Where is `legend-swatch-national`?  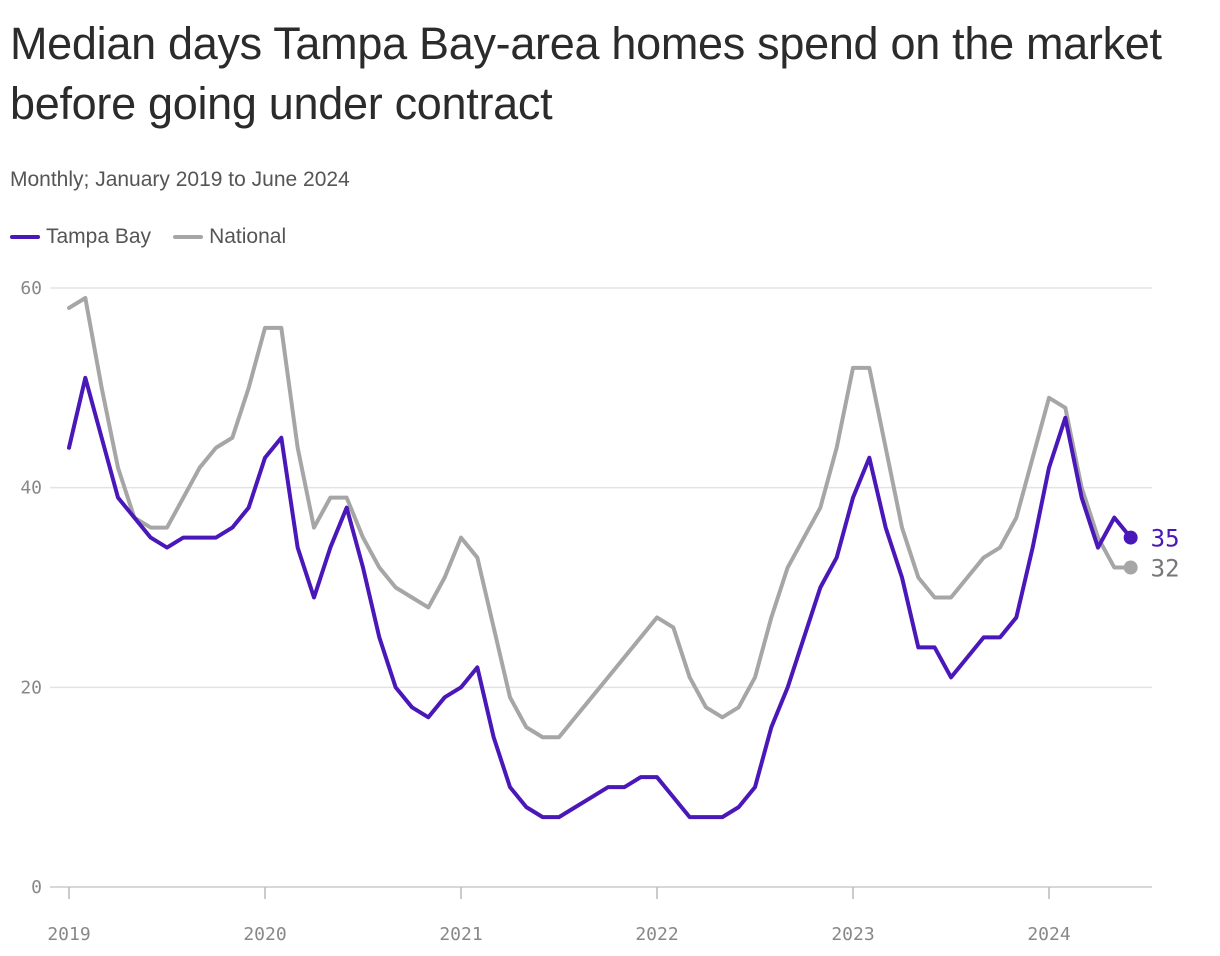
legend-swatch-national is located at coordinates (188, 237).